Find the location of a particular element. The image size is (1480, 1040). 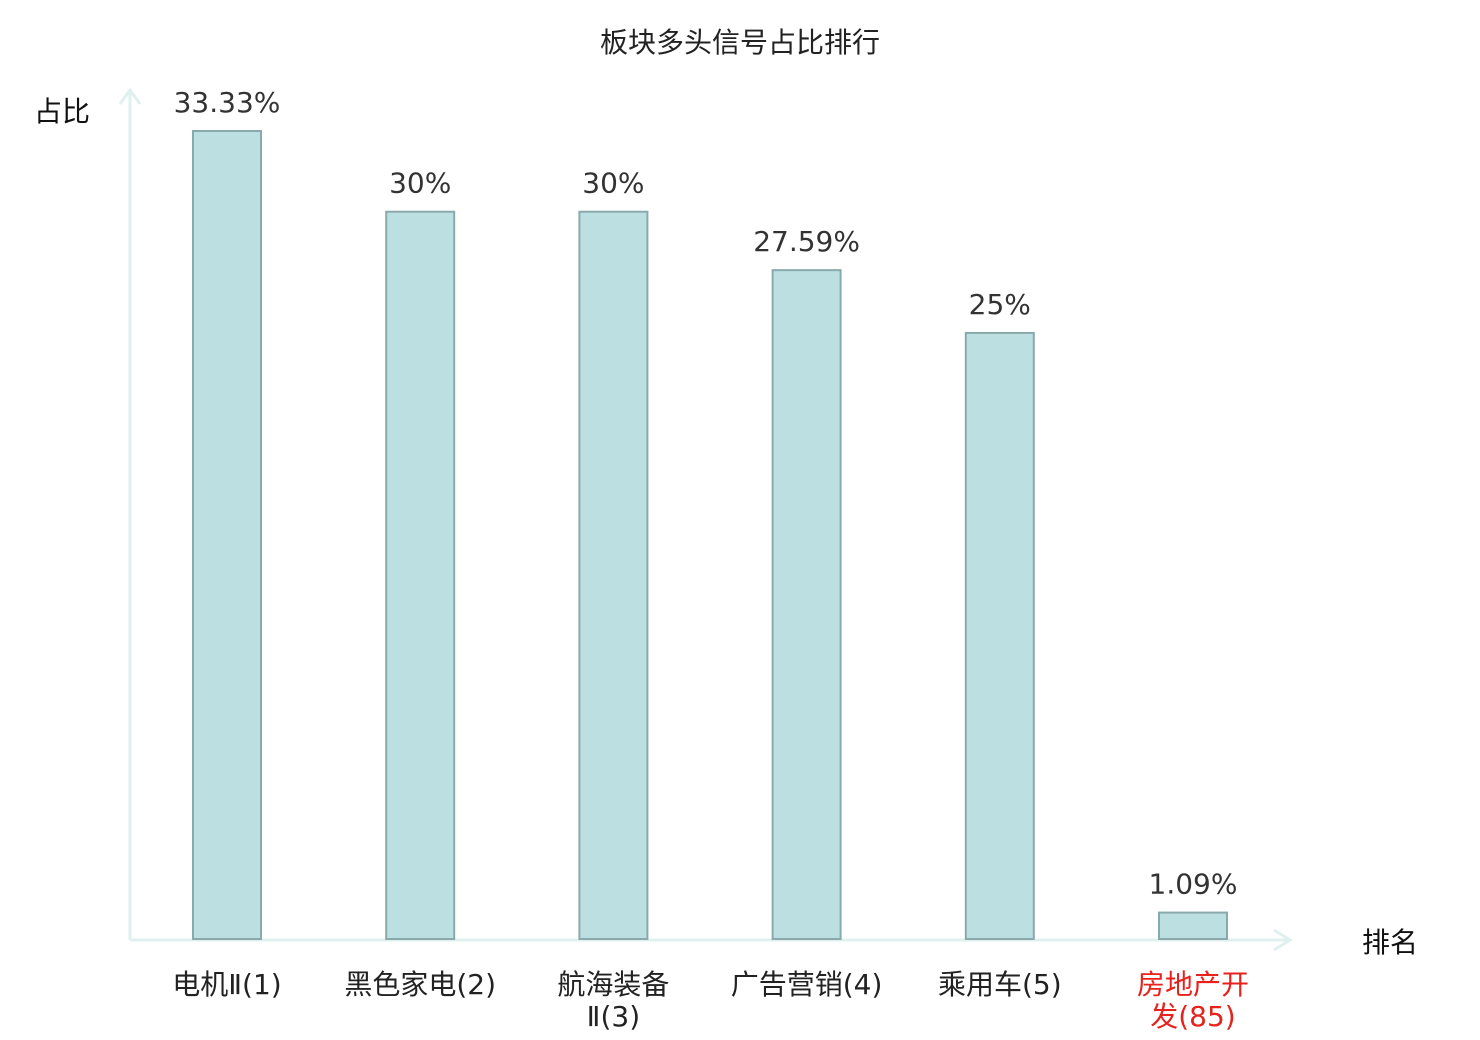

y-axis-label: 占比 is located at coordinates (62, 111).